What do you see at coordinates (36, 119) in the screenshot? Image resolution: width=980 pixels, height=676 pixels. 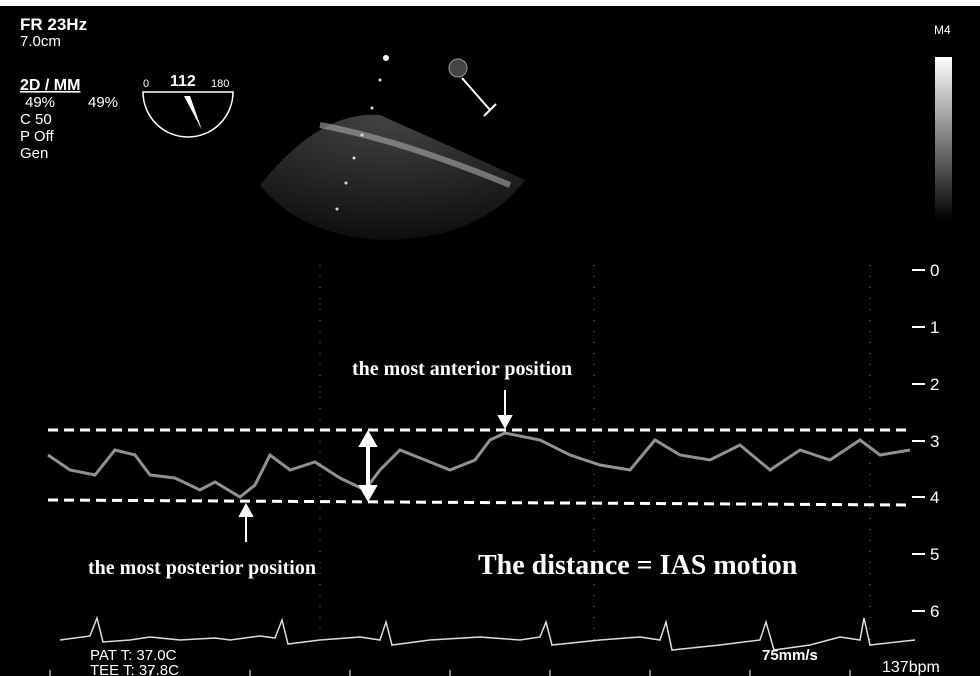 I see `compress: C 50` at bounding box center [36, 119].